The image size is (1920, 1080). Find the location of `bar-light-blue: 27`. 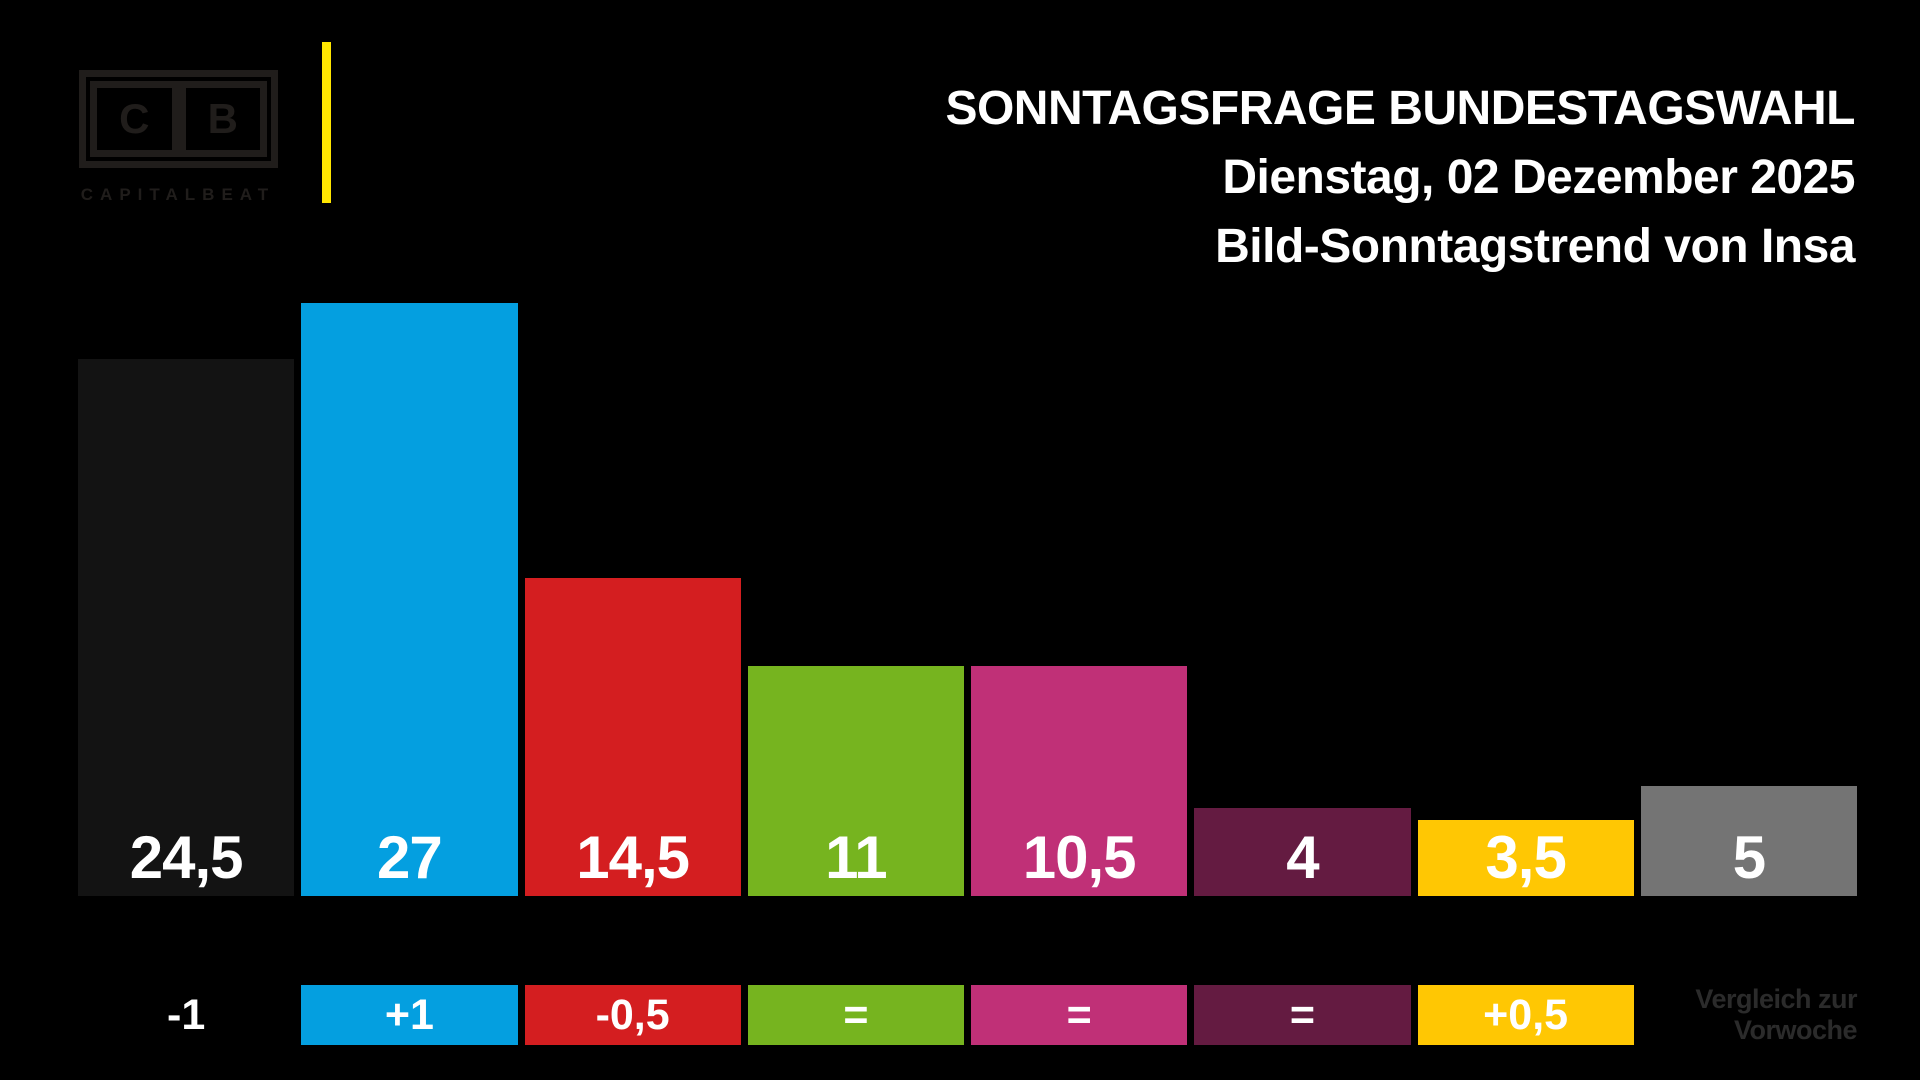

bar-light-blue: 27 is located at coordinates (409, 599).